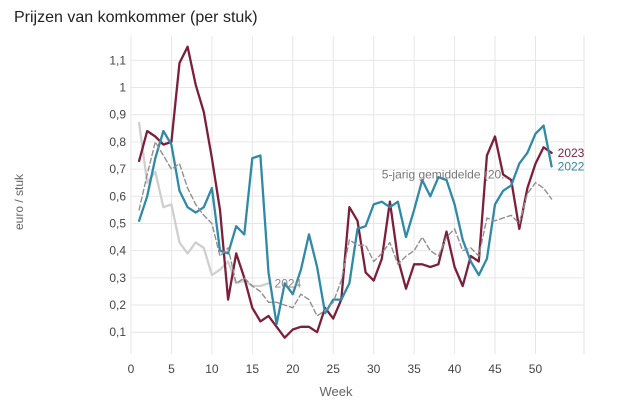 This screenshot has width=626, height=417. What do you see at coordinates (495, 369) in the screenshot?
I see `x-tick-label: 45` at bounding box center [495, 369].